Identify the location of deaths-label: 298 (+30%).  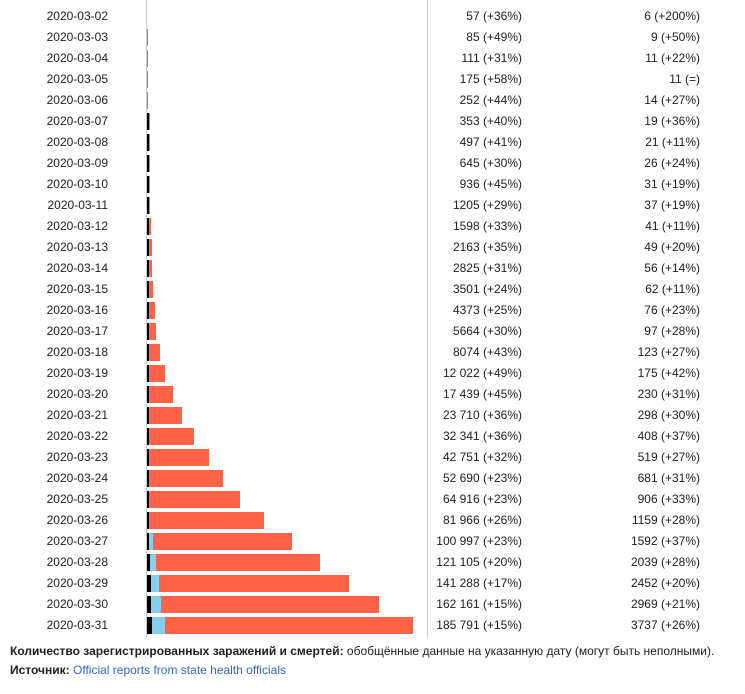
(668, 415).